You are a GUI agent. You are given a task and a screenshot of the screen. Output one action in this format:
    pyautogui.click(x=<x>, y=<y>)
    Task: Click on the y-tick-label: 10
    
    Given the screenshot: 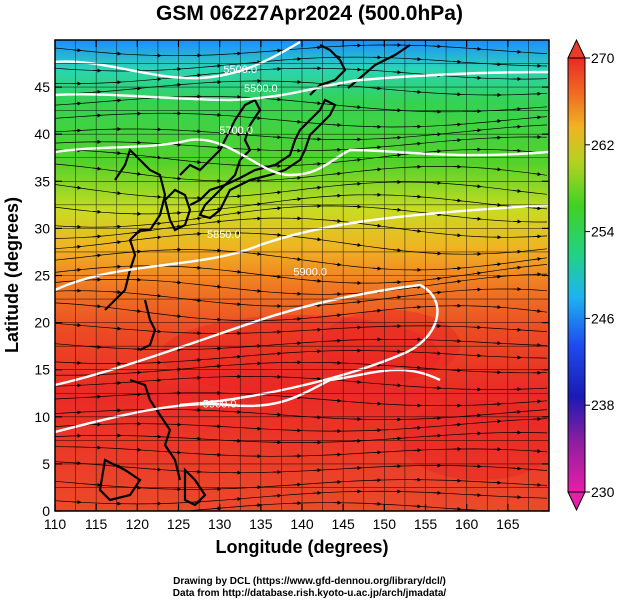 What is the action you would take?
    pyautogui.click(x=42, y=417)
    